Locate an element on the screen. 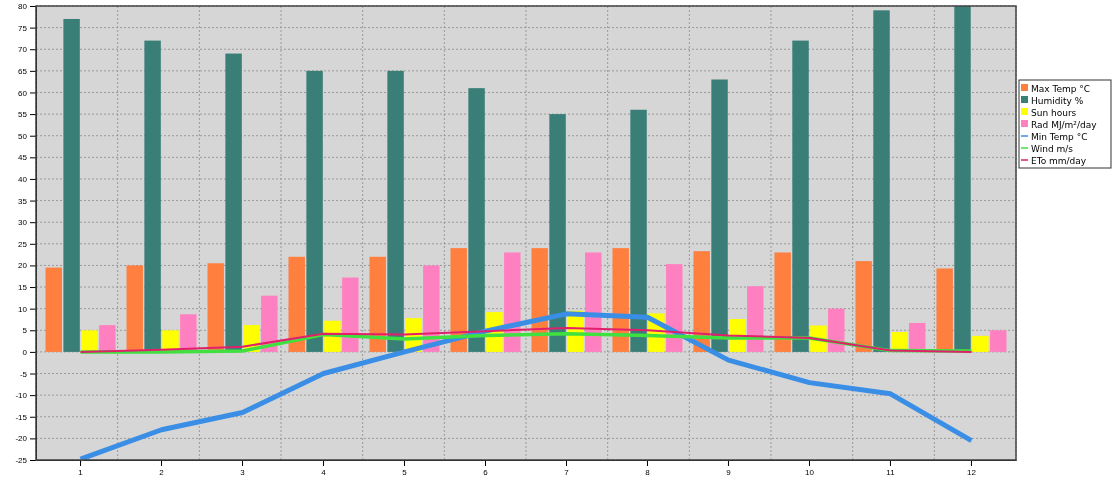  y-tick-label: 75 is located at coordinates (23, 28).